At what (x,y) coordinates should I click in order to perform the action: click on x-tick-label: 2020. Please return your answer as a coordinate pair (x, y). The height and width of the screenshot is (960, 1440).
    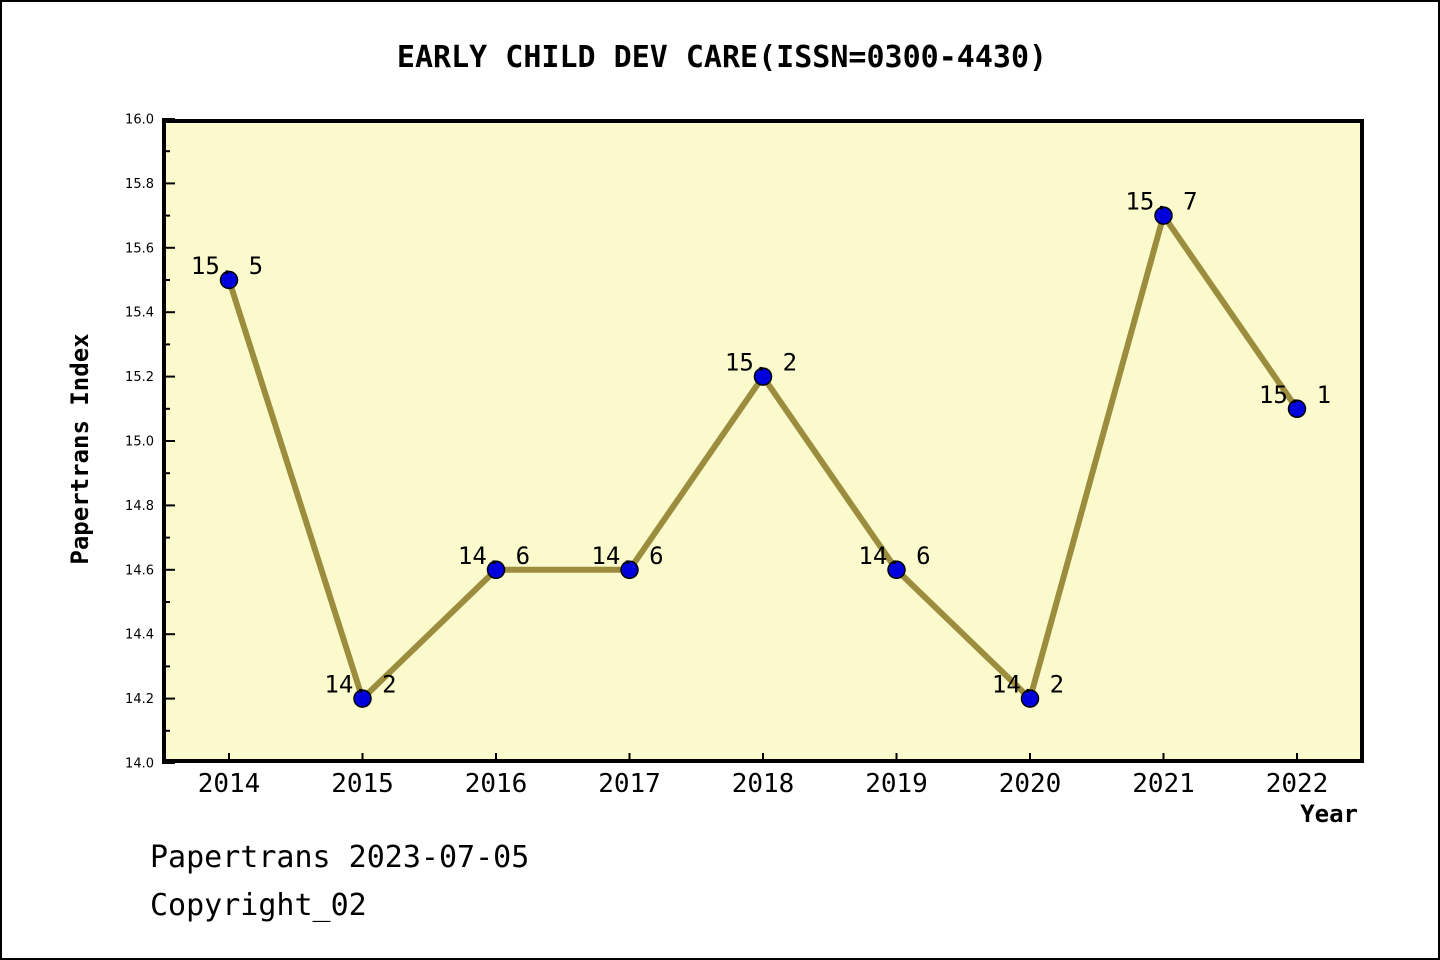
    Looking at the image, I should click on (1030, 784).